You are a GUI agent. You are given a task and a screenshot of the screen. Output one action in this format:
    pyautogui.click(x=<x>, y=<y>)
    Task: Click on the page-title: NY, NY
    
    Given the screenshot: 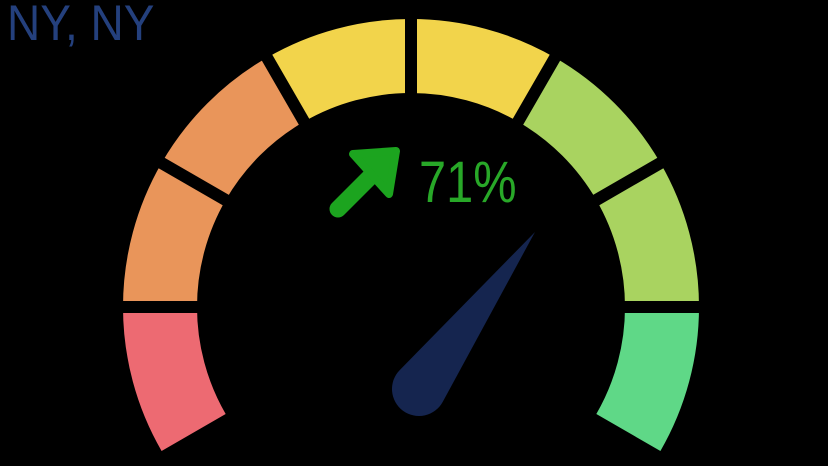 What is the action you would take?
    pyautogui.click(x=81, y=25)
    